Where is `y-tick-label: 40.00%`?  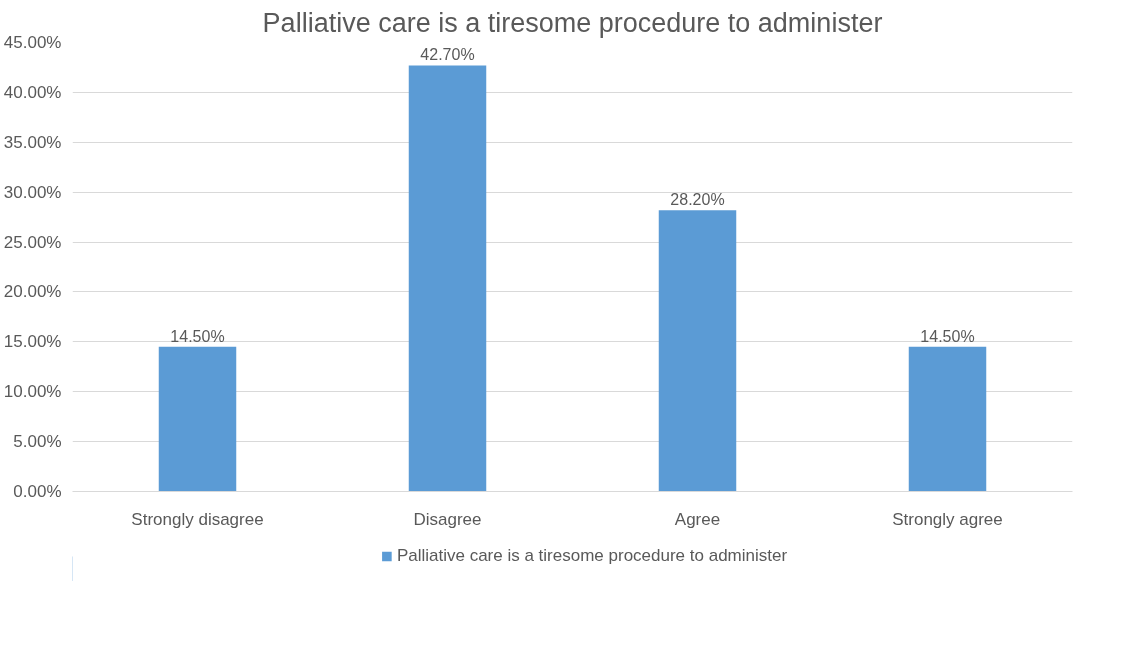
y-tick-label: 40.00% is located at coordinates (32, 92).